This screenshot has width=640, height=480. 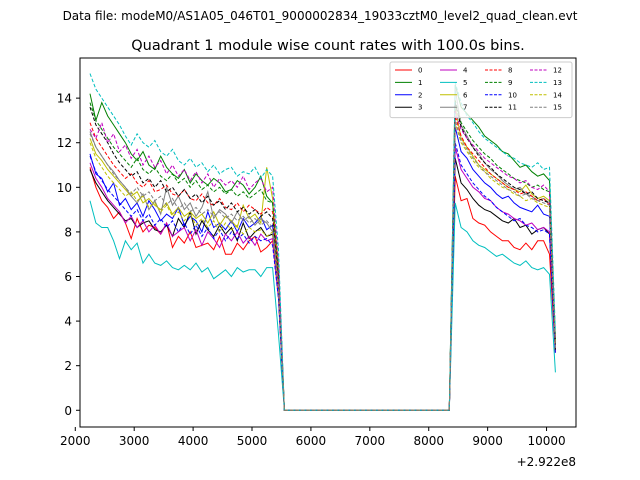 What do you see at coordinates (68, 255) in the screenshot?
I see `y-axis: 0 2 4 6 8 10 12 14` at bounding box center [68, 255].